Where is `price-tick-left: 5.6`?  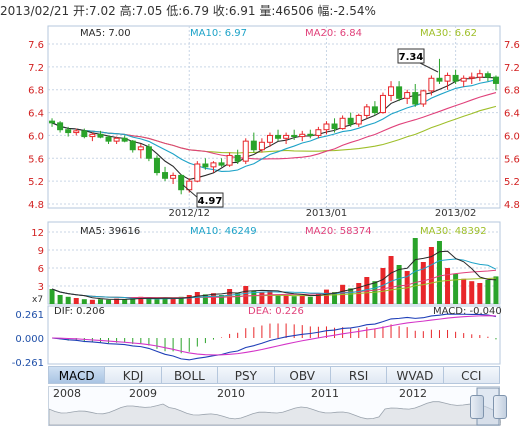 price-tick-left: 5.6 is located at coordinates (36, 159).